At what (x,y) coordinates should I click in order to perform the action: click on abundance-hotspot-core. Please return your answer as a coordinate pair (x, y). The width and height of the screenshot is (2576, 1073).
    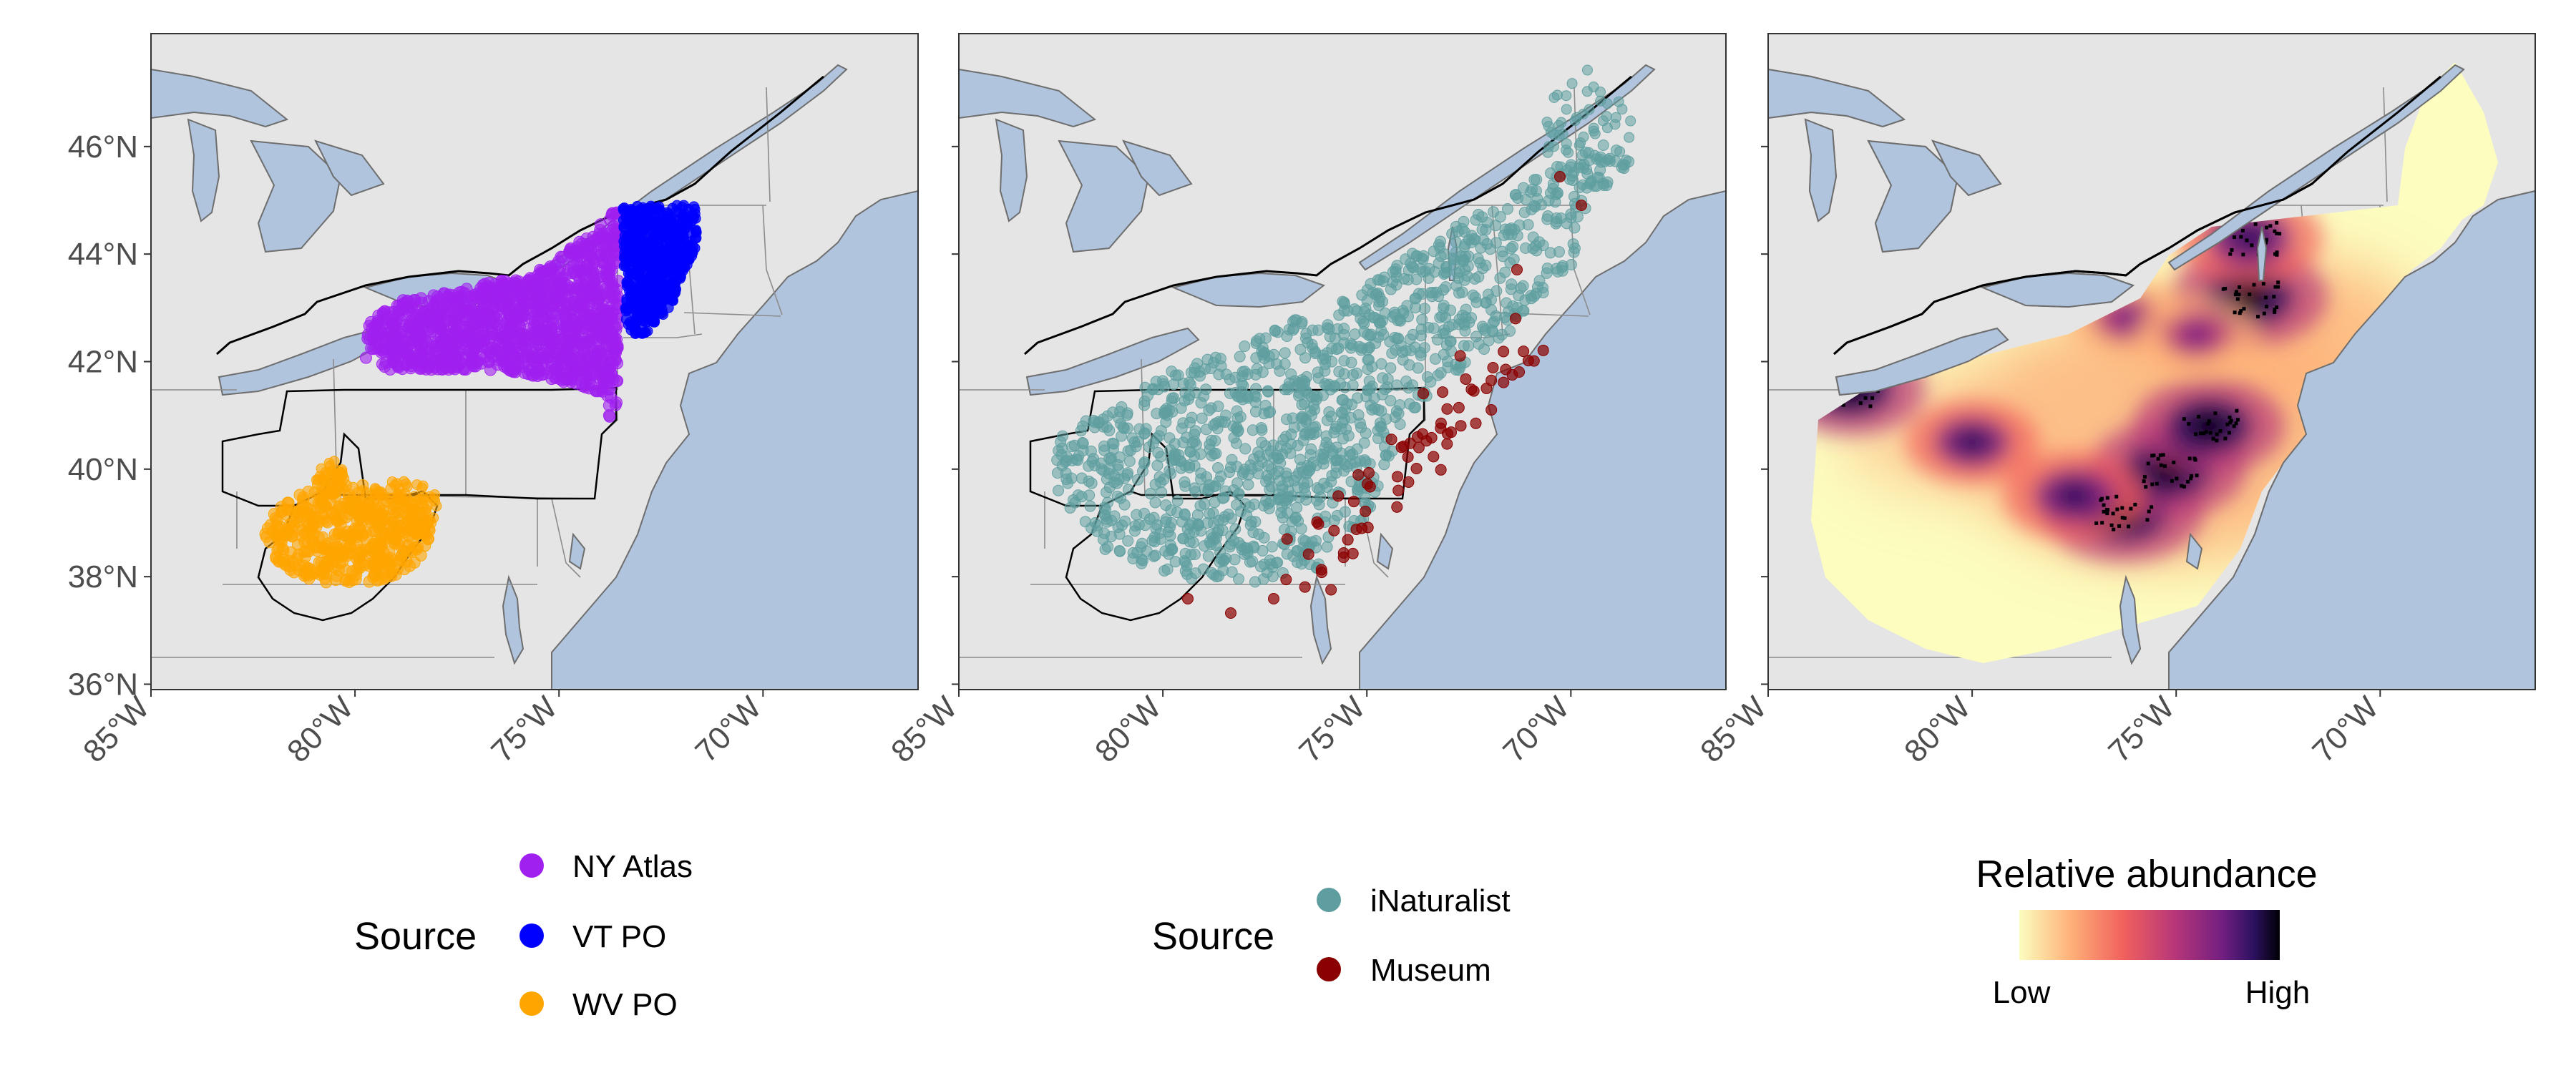
    Looking at the image, I should click on (2074, 496).